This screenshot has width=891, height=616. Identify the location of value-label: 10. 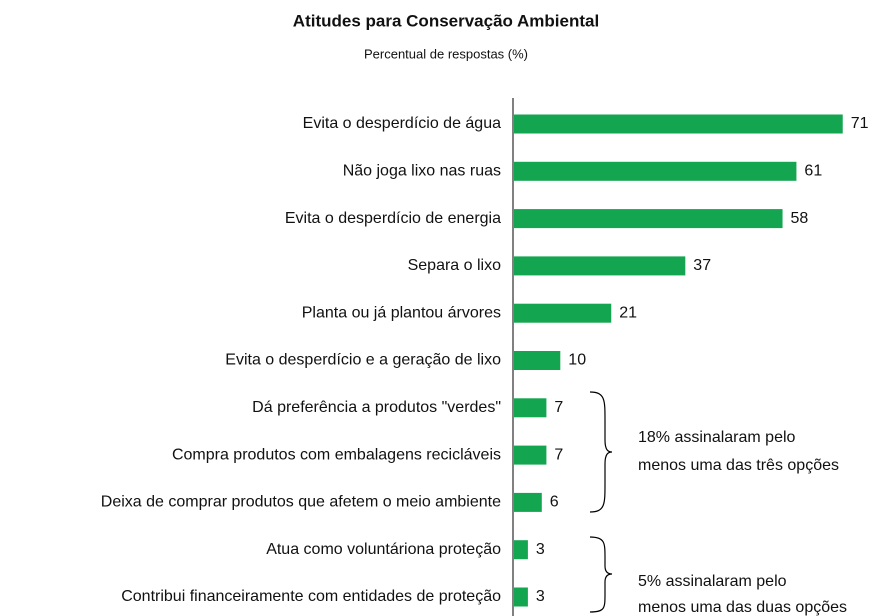
(577, 360).